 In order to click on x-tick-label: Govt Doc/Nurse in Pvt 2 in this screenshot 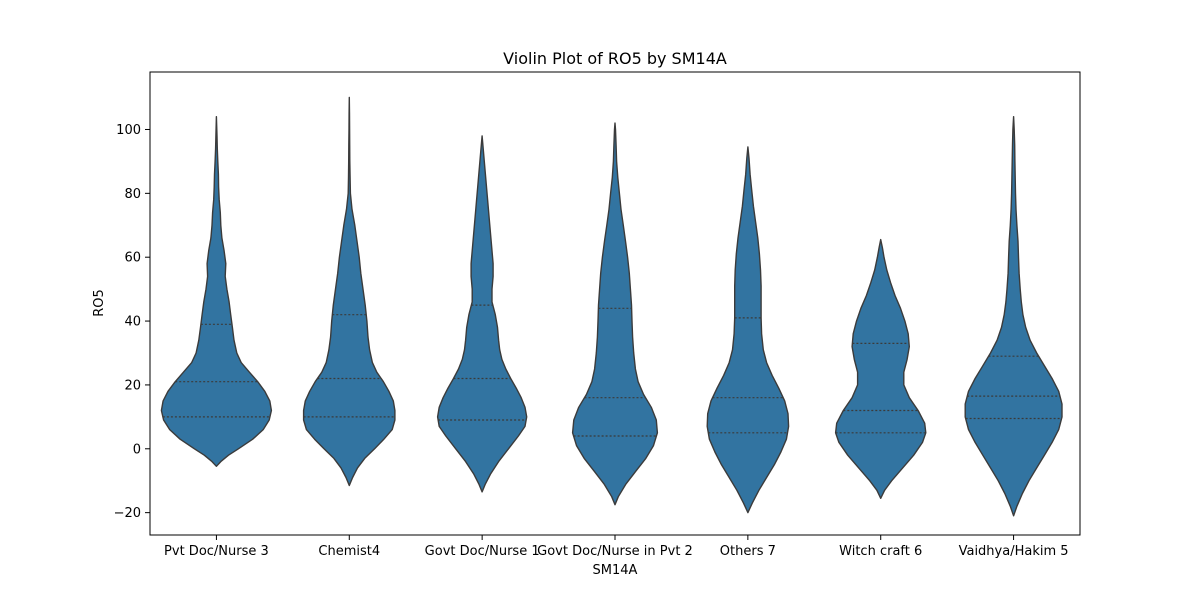, I will do `click(615, 551)`.